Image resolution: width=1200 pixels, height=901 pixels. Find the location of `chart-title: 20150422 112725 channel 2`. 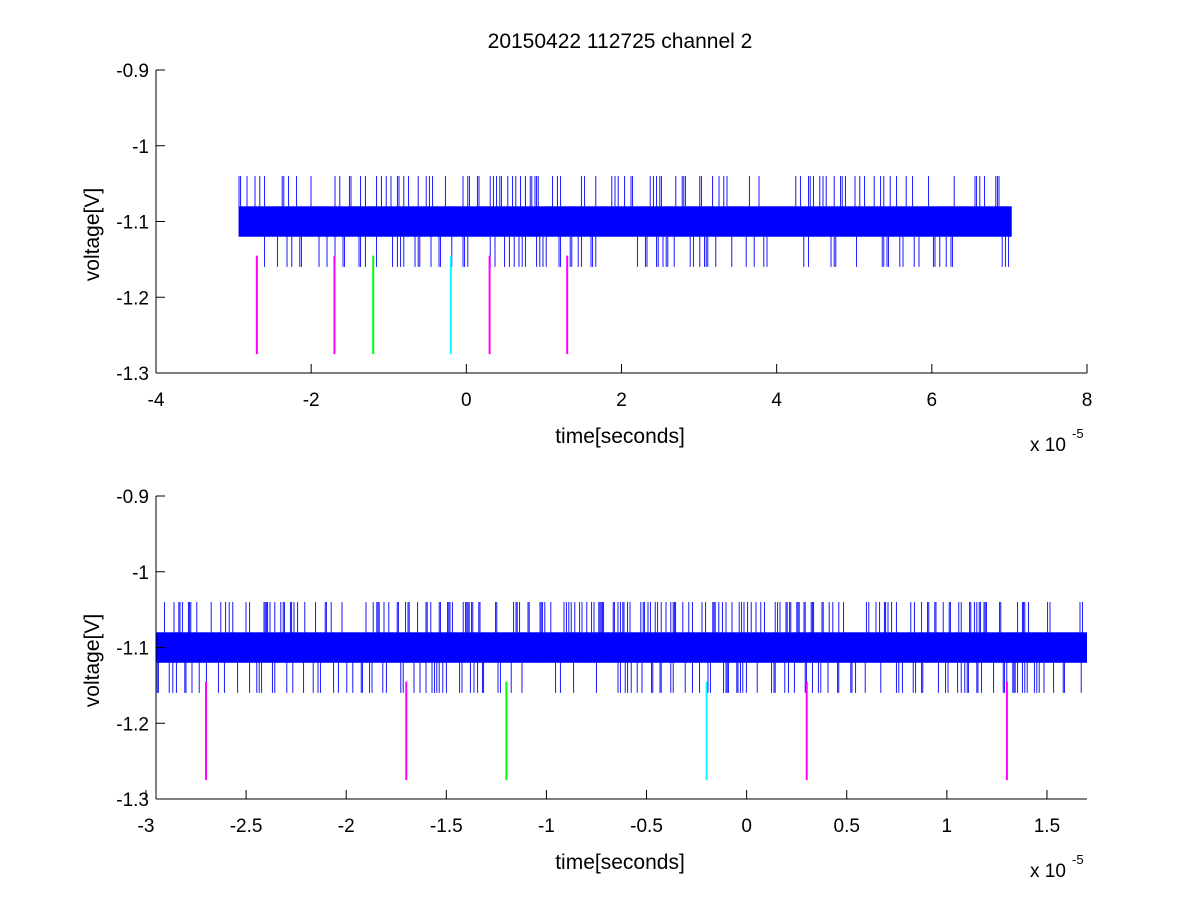

chart-title: 20150422 112725 channel 2 is located at coordinates (620, 41).